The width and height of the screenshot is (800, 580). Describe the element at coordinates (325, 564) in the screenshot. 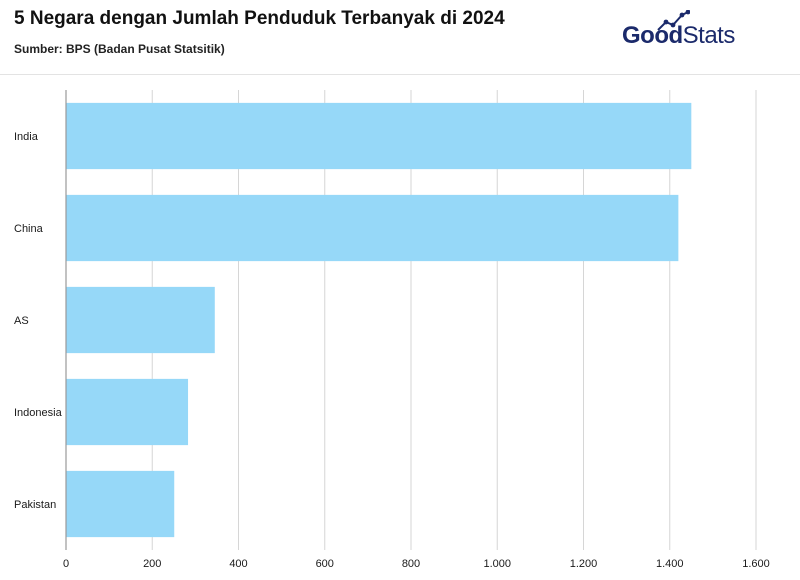

I see `x-tick-label: 600` at that location.